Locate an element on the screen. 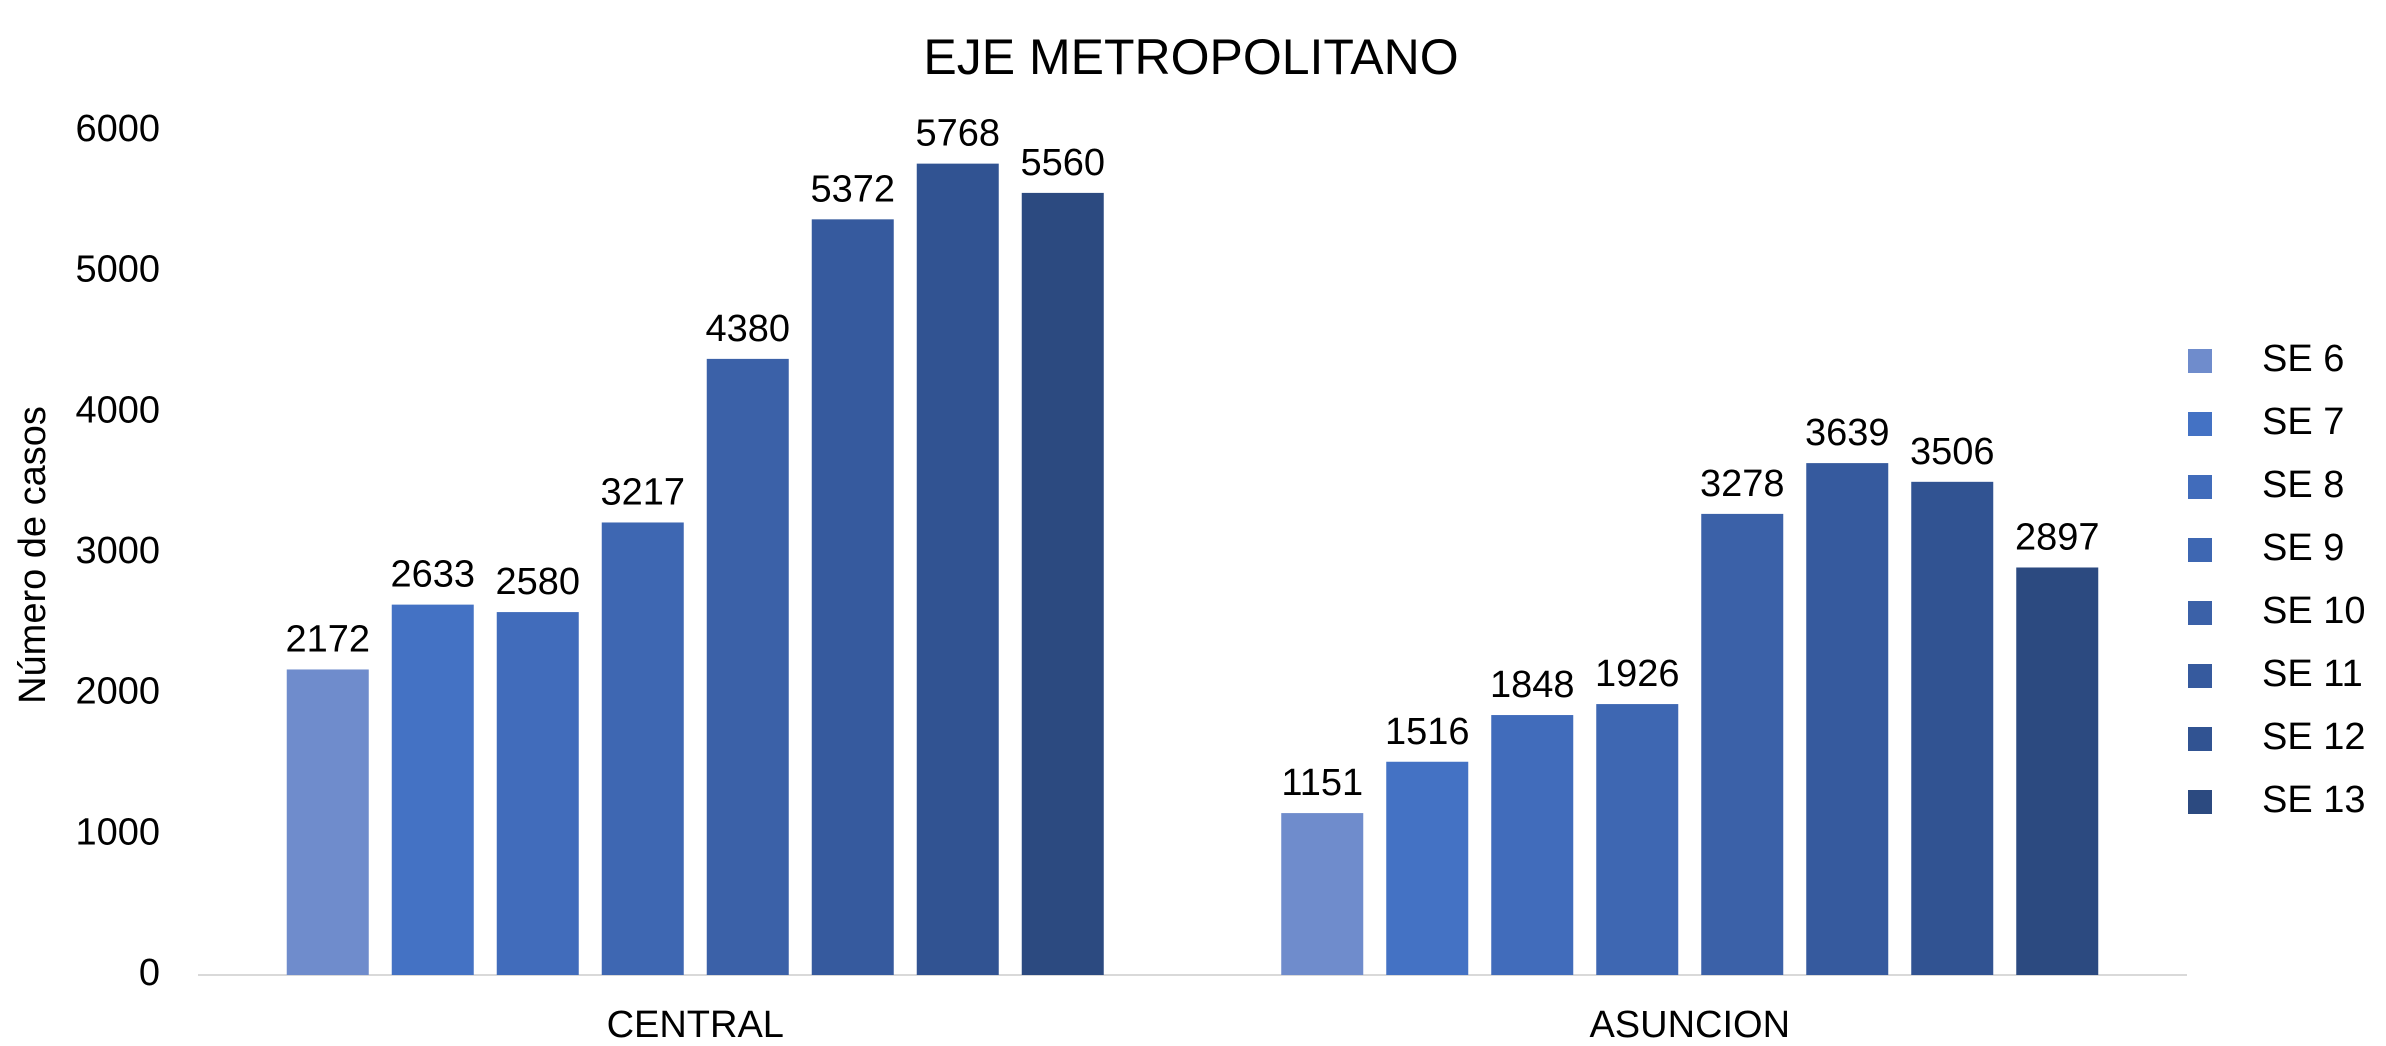  legend-label: SE 12 is located at coordinates (2314, 737).